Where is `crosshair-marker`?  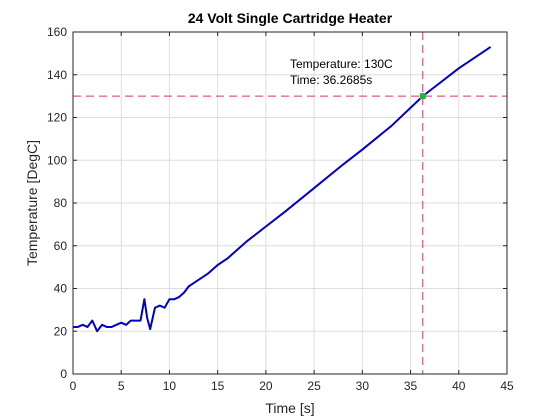
crosshair-marker is located at coordinates (422, 96).